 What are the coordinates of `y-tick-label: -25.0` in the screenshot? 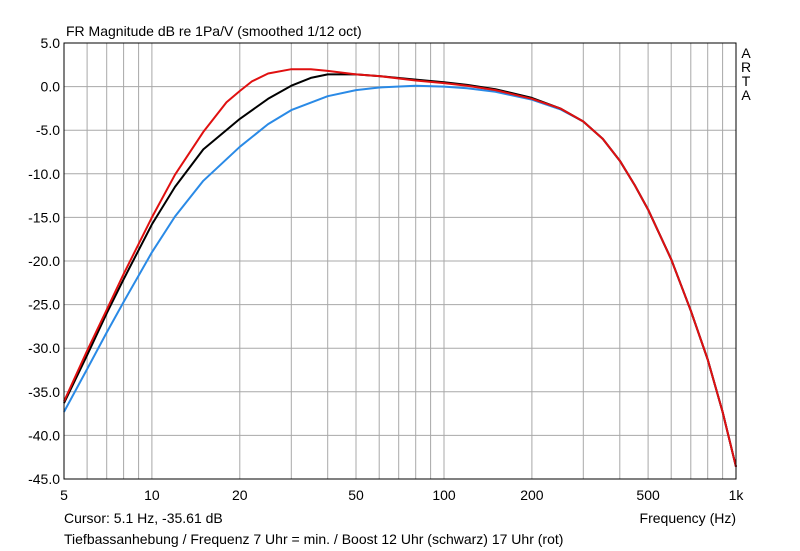 It's located at (44, 305).